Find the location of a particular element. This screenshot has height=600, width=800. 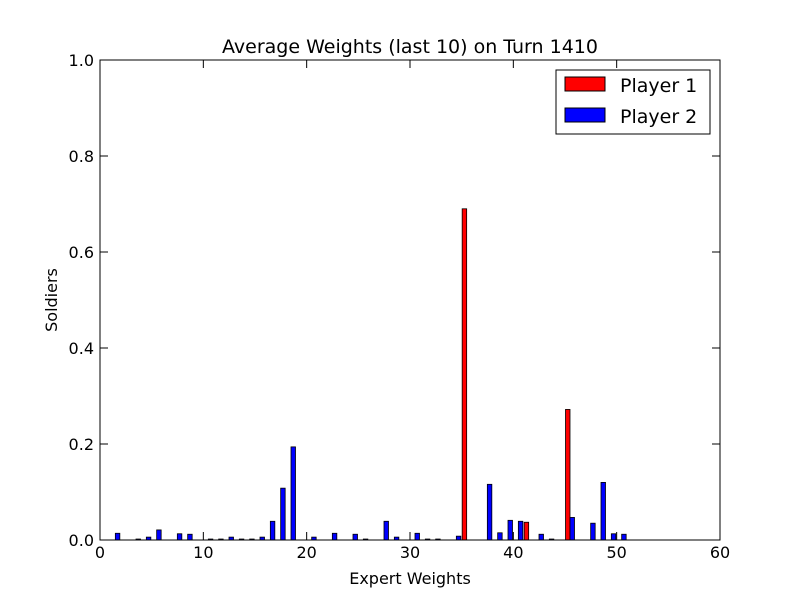

x-tick-label: 10 is located at coordinates (203, 552).